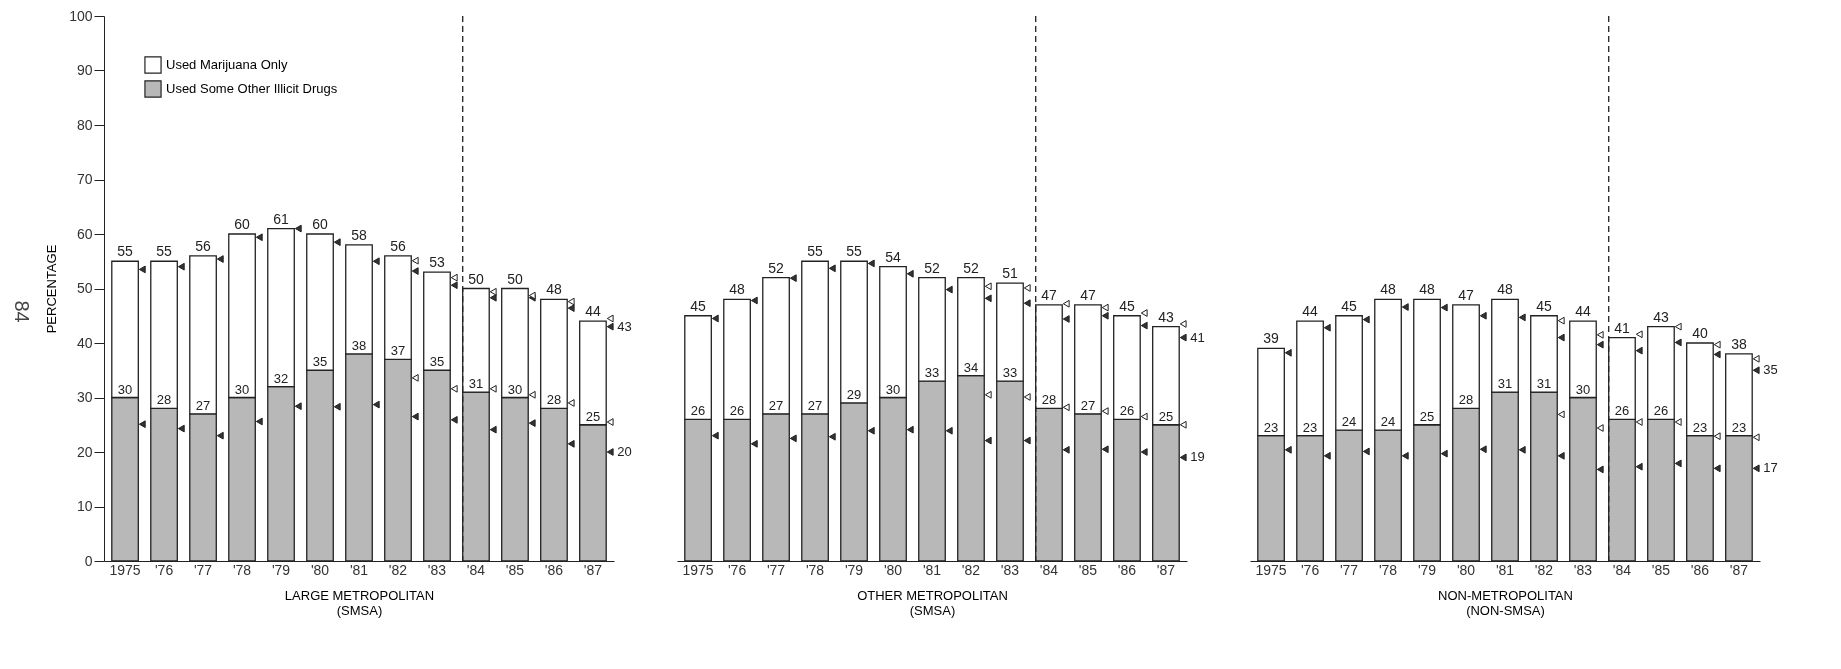  Describe the element at coordinates (84, 451) in the screenshot. I see `y-tick-label: 20` at that location.